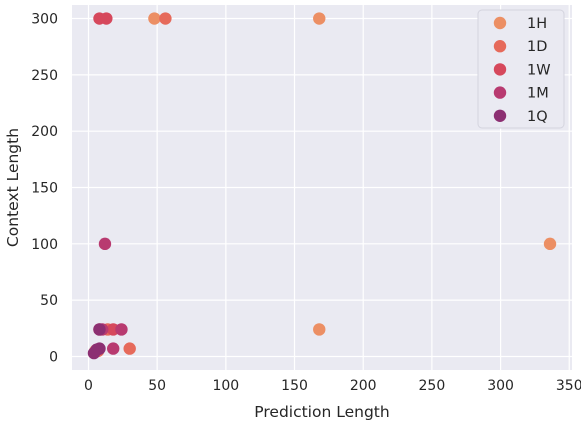 The width and height of the screenshot is (581, 425). What do you see at coordinates (157, 386) in the screenshot?
I see `x-tick-label: 50` at bounding box center [157, 386].